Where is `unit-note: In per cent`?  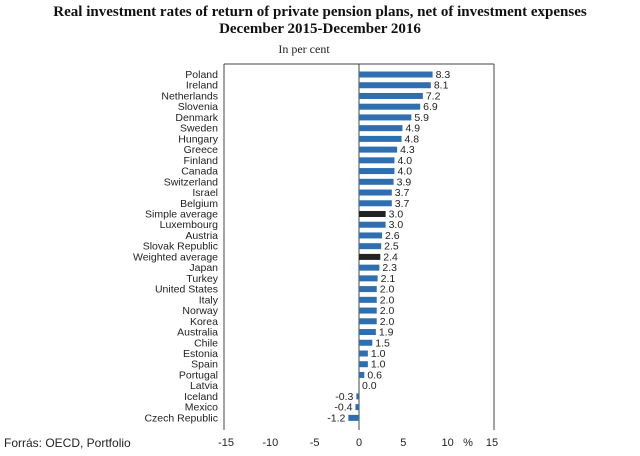 unit-note: In per cent is located at coordinates (304, 49).